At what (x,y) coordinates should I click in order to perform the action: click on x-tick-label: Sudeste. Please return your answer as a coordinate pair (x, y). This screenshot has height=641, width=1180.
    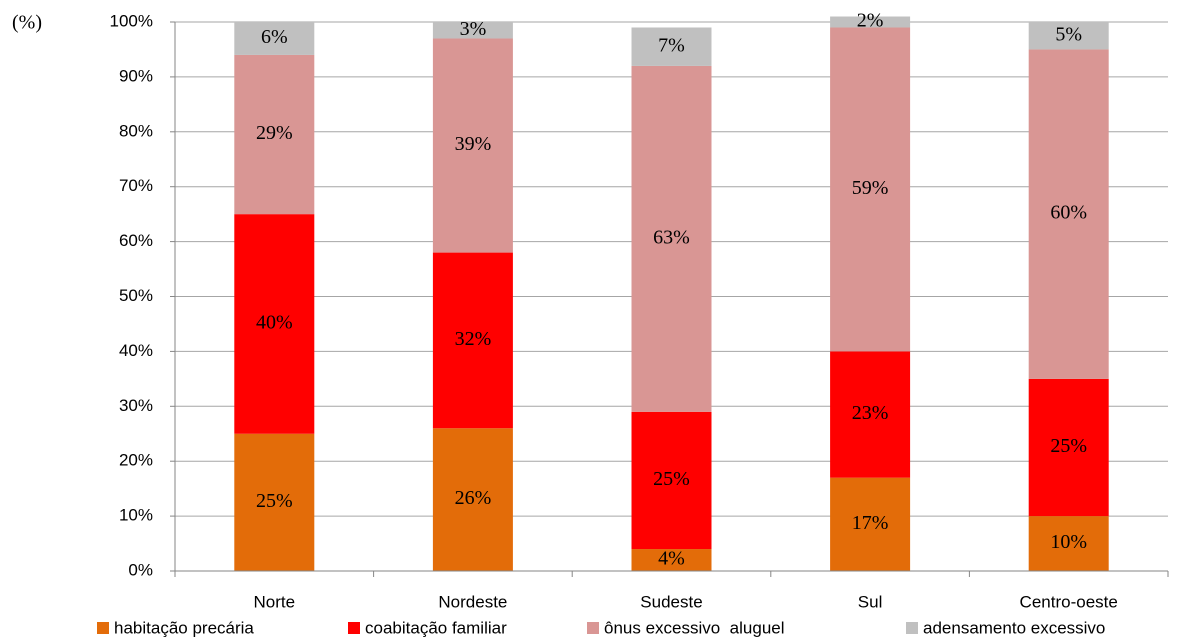
    Looking at the image, I should click on (671, 601).